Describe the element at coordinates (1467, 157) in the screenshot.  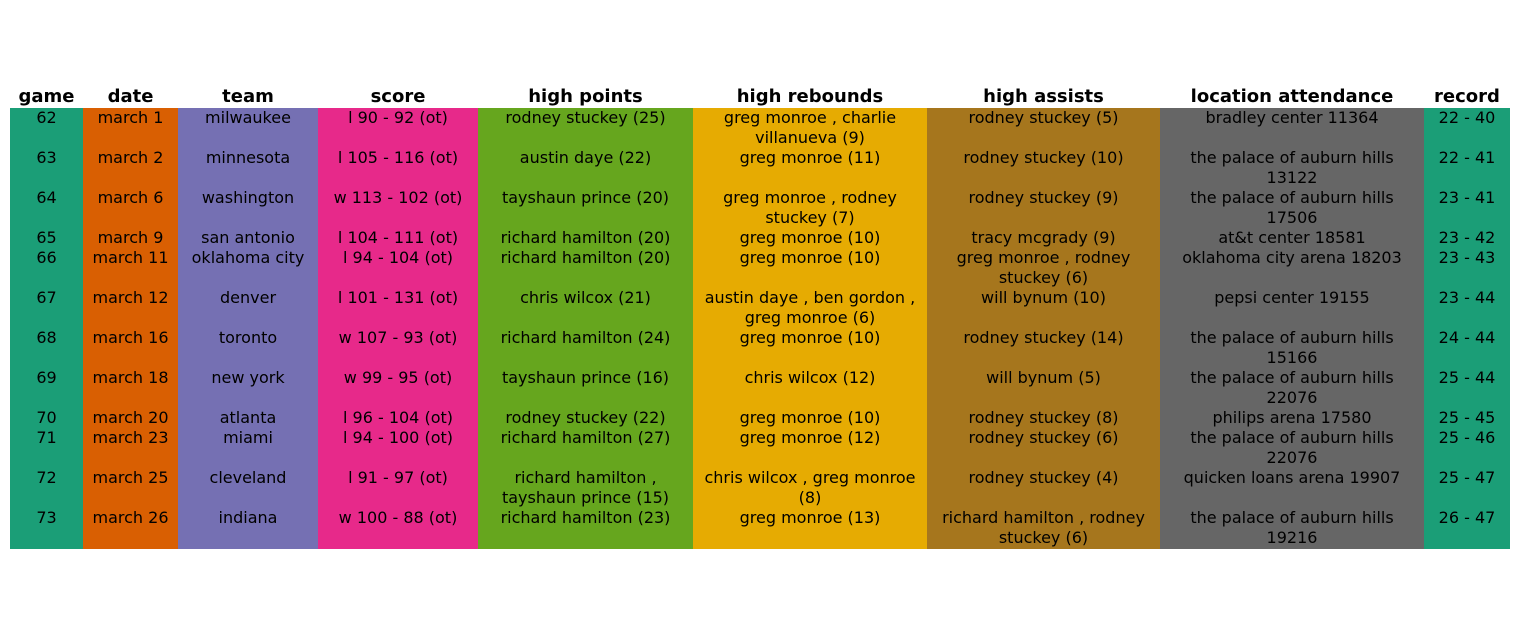
I see `table-cell: 22 - 41` at that location.